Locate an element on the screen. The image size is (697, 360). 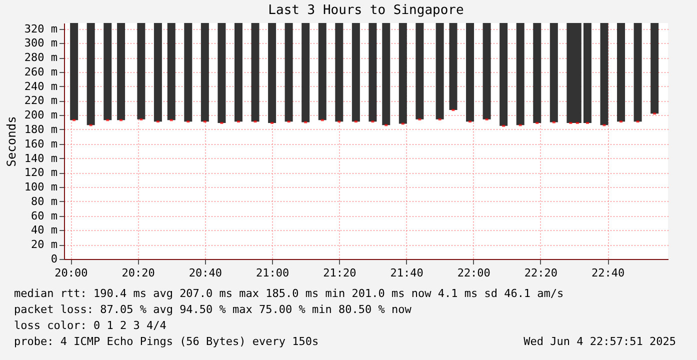
x-tick-label: 20:00 is located at coordinates (71, 273).